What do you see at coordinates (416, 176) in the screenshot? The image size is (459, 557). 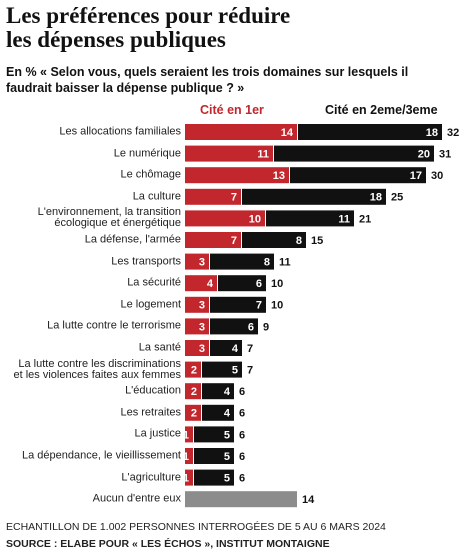 I see `value-label: 17` at bounding box center [416, 176].